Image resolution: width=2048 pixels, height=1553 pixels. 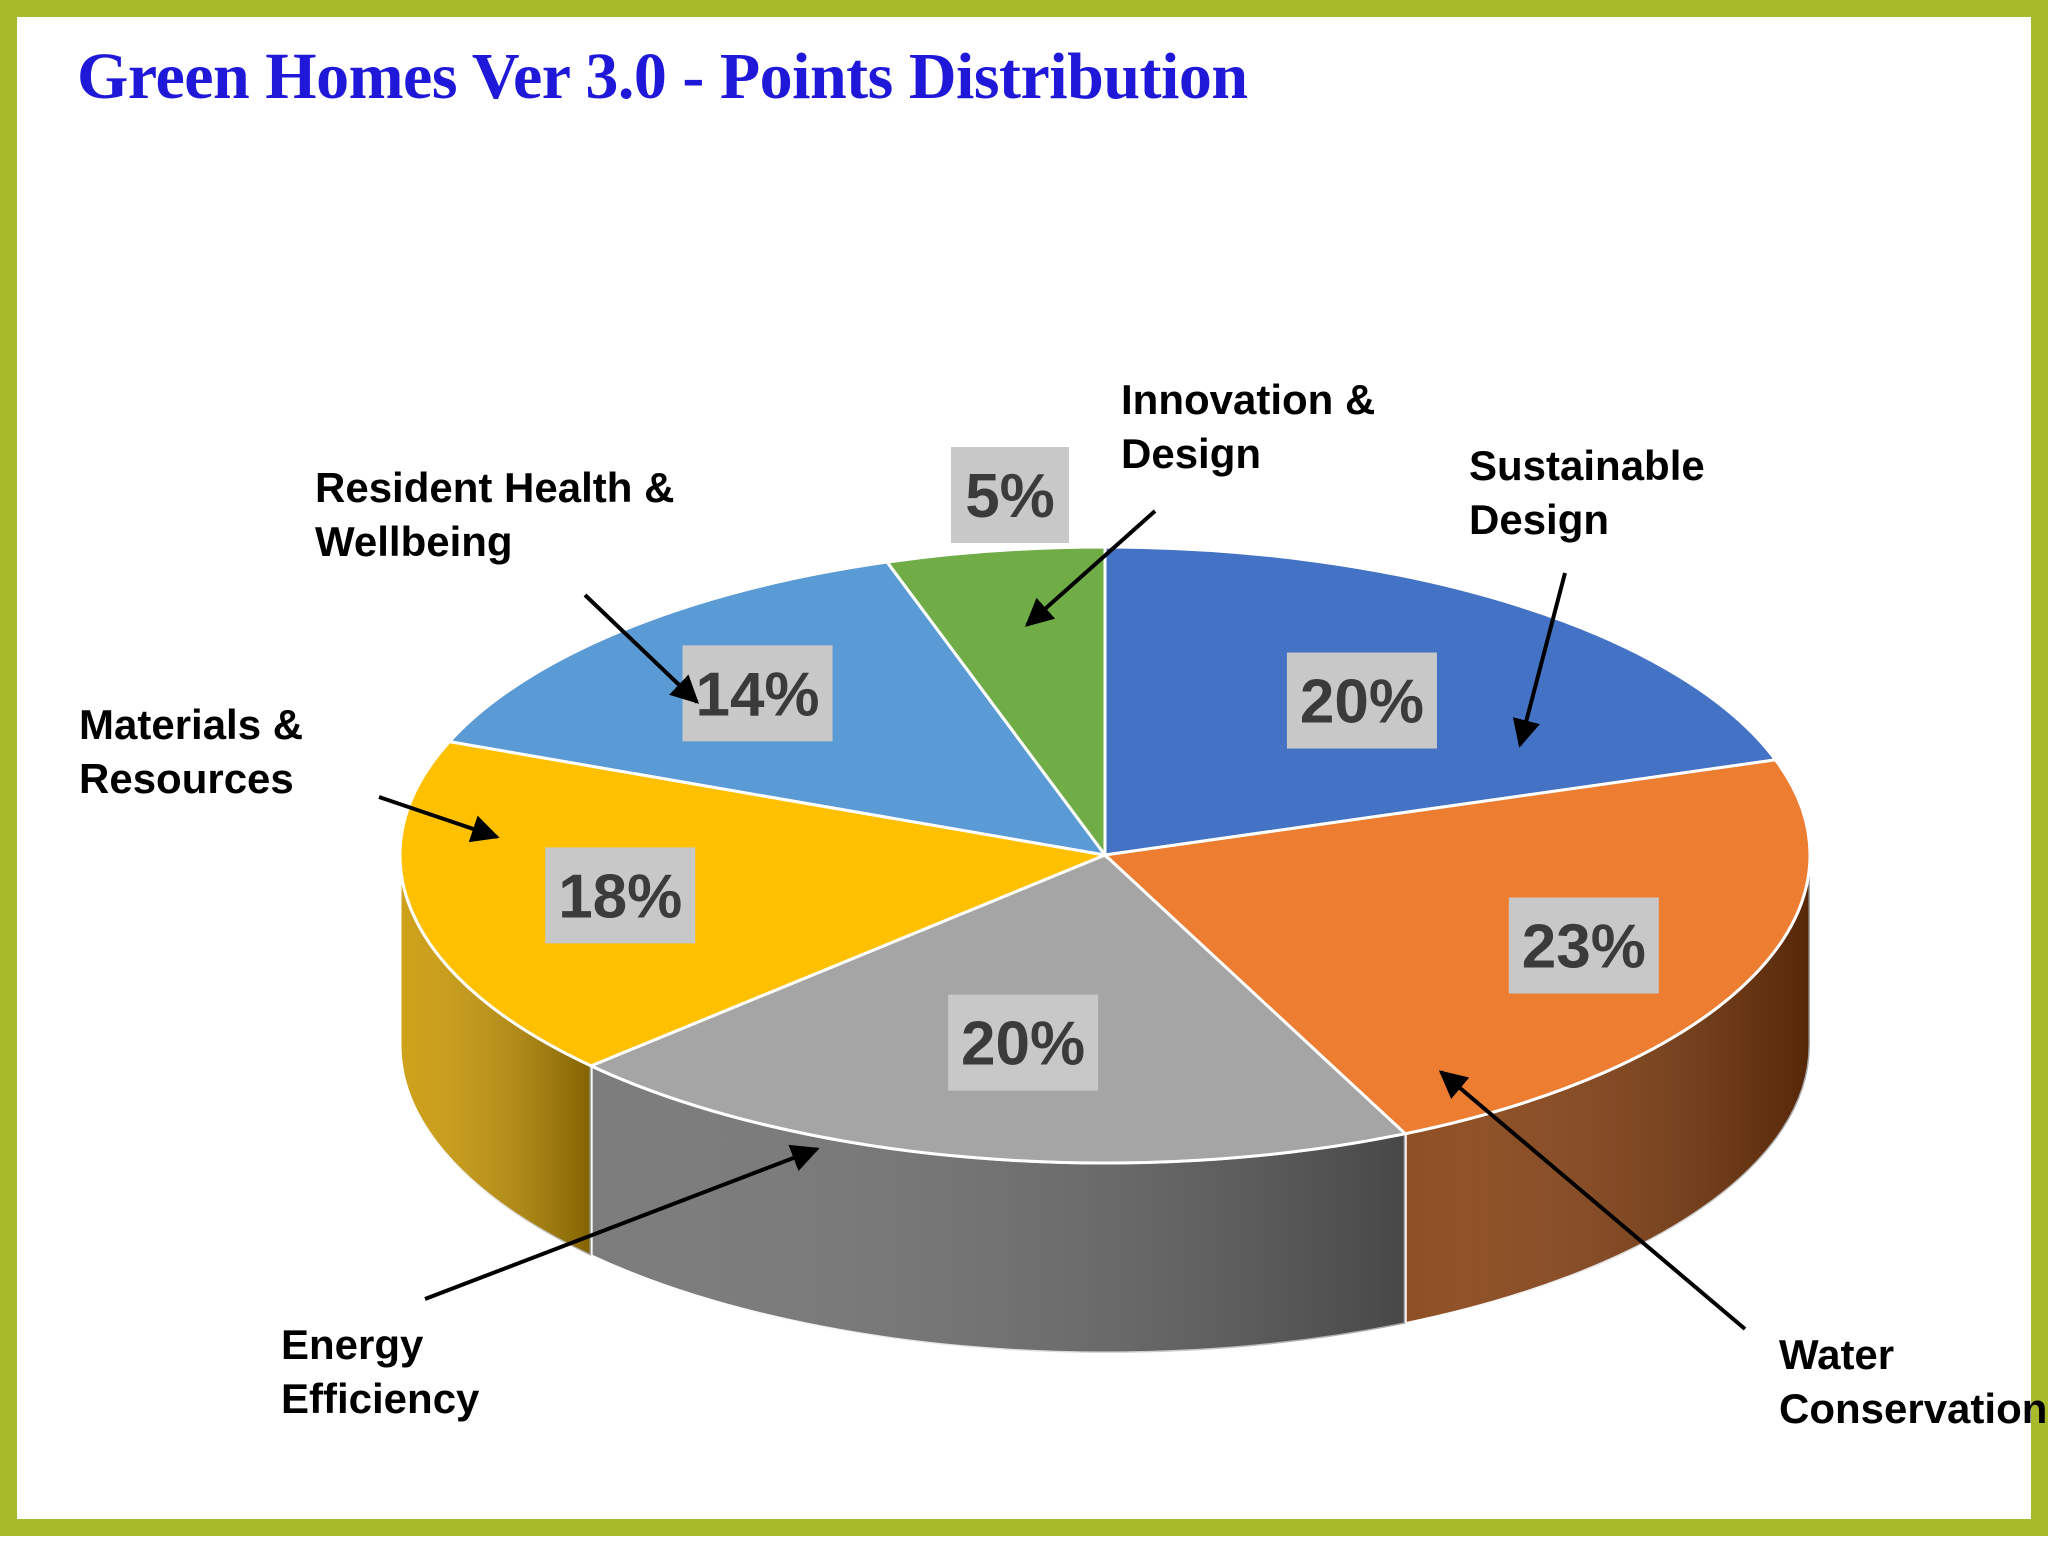 What do you see at coordinates (1587, 492) in the screenshot?
I see `callout-label: Sustainable Design` at bounding box center [1587, 492].